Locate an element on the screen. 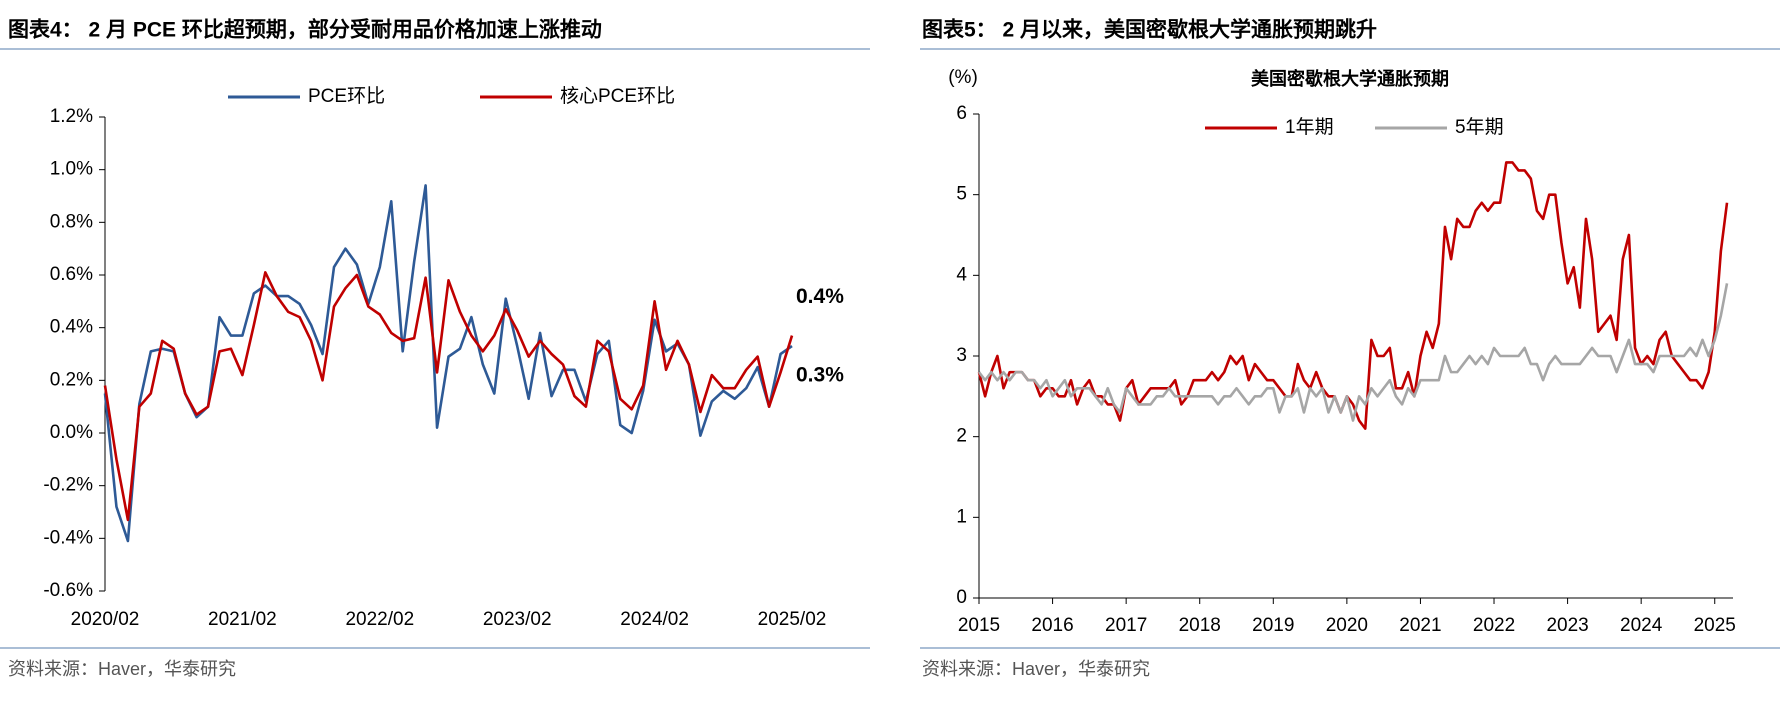  y-tick-label: 0.0% is located at coordinates (71, 432).